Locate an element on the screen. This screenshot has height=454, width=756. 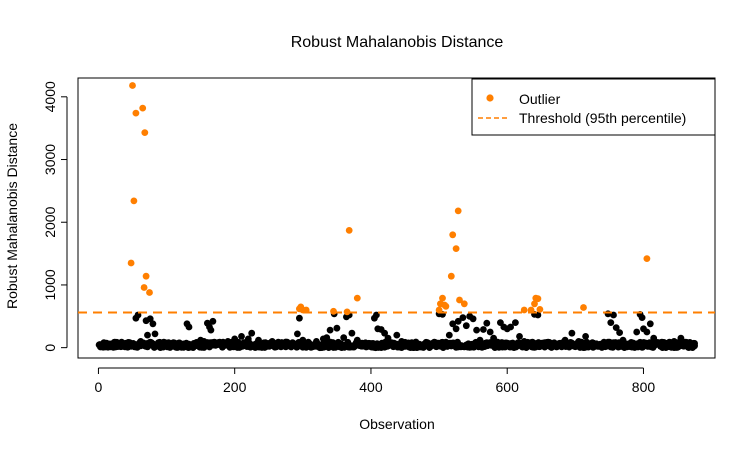
x-tick-label: 400 is located at coordinates (371, 387).